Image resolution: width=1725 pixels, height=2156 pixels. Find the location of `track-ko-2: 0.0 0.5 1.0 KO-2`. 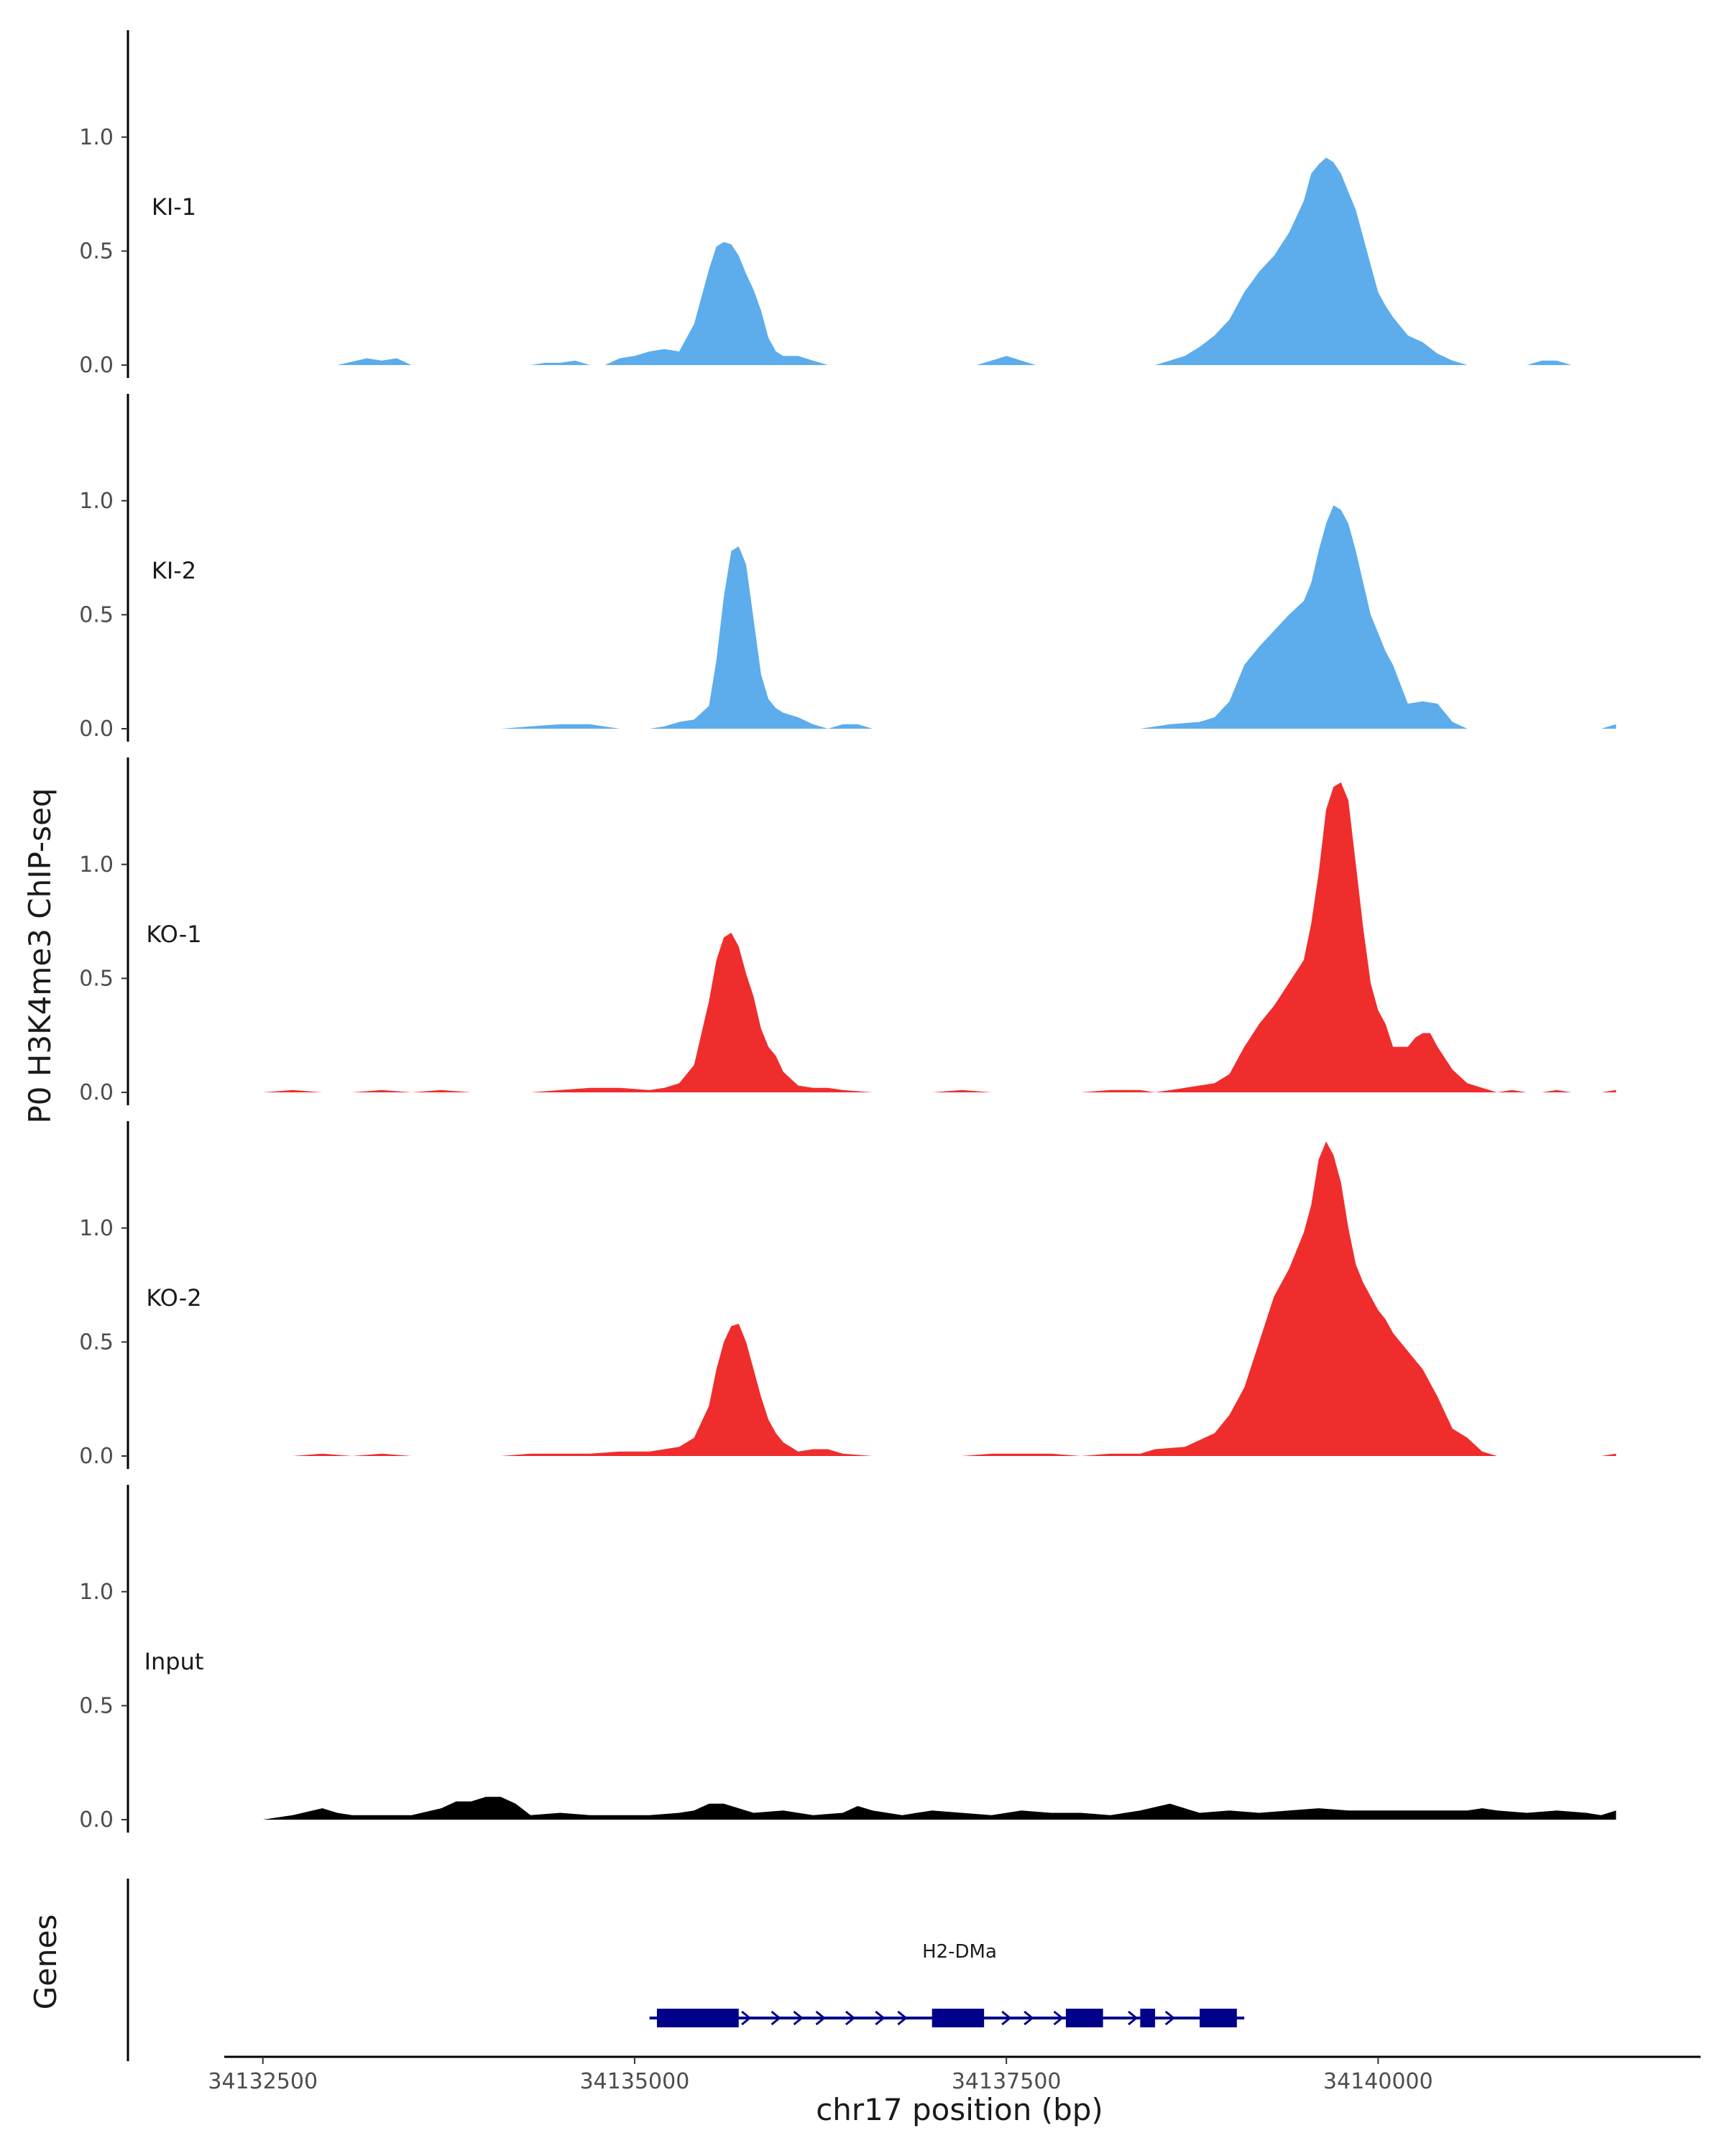

track-ko-2: 0.0 0.5 1.0 KO-2 is located at coordinates (847, 1295).